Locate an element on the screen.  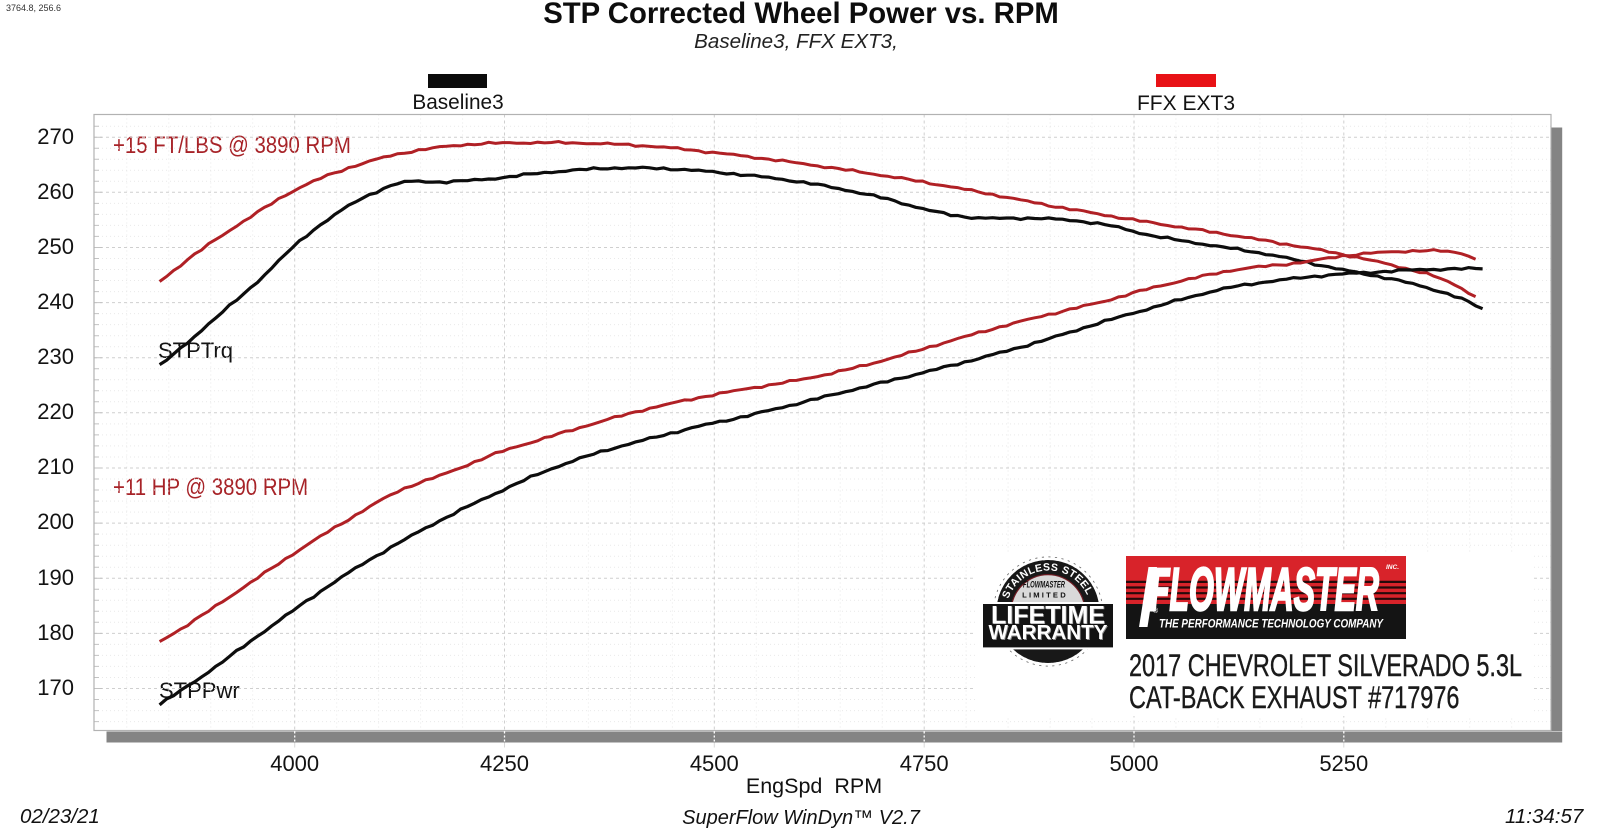
svg-text:THE PERFORMANCE TECHNOLOGY COM: THE PERFORMANCE TECHNOLOGY COMPANY is located at coordinates (1271, 624).